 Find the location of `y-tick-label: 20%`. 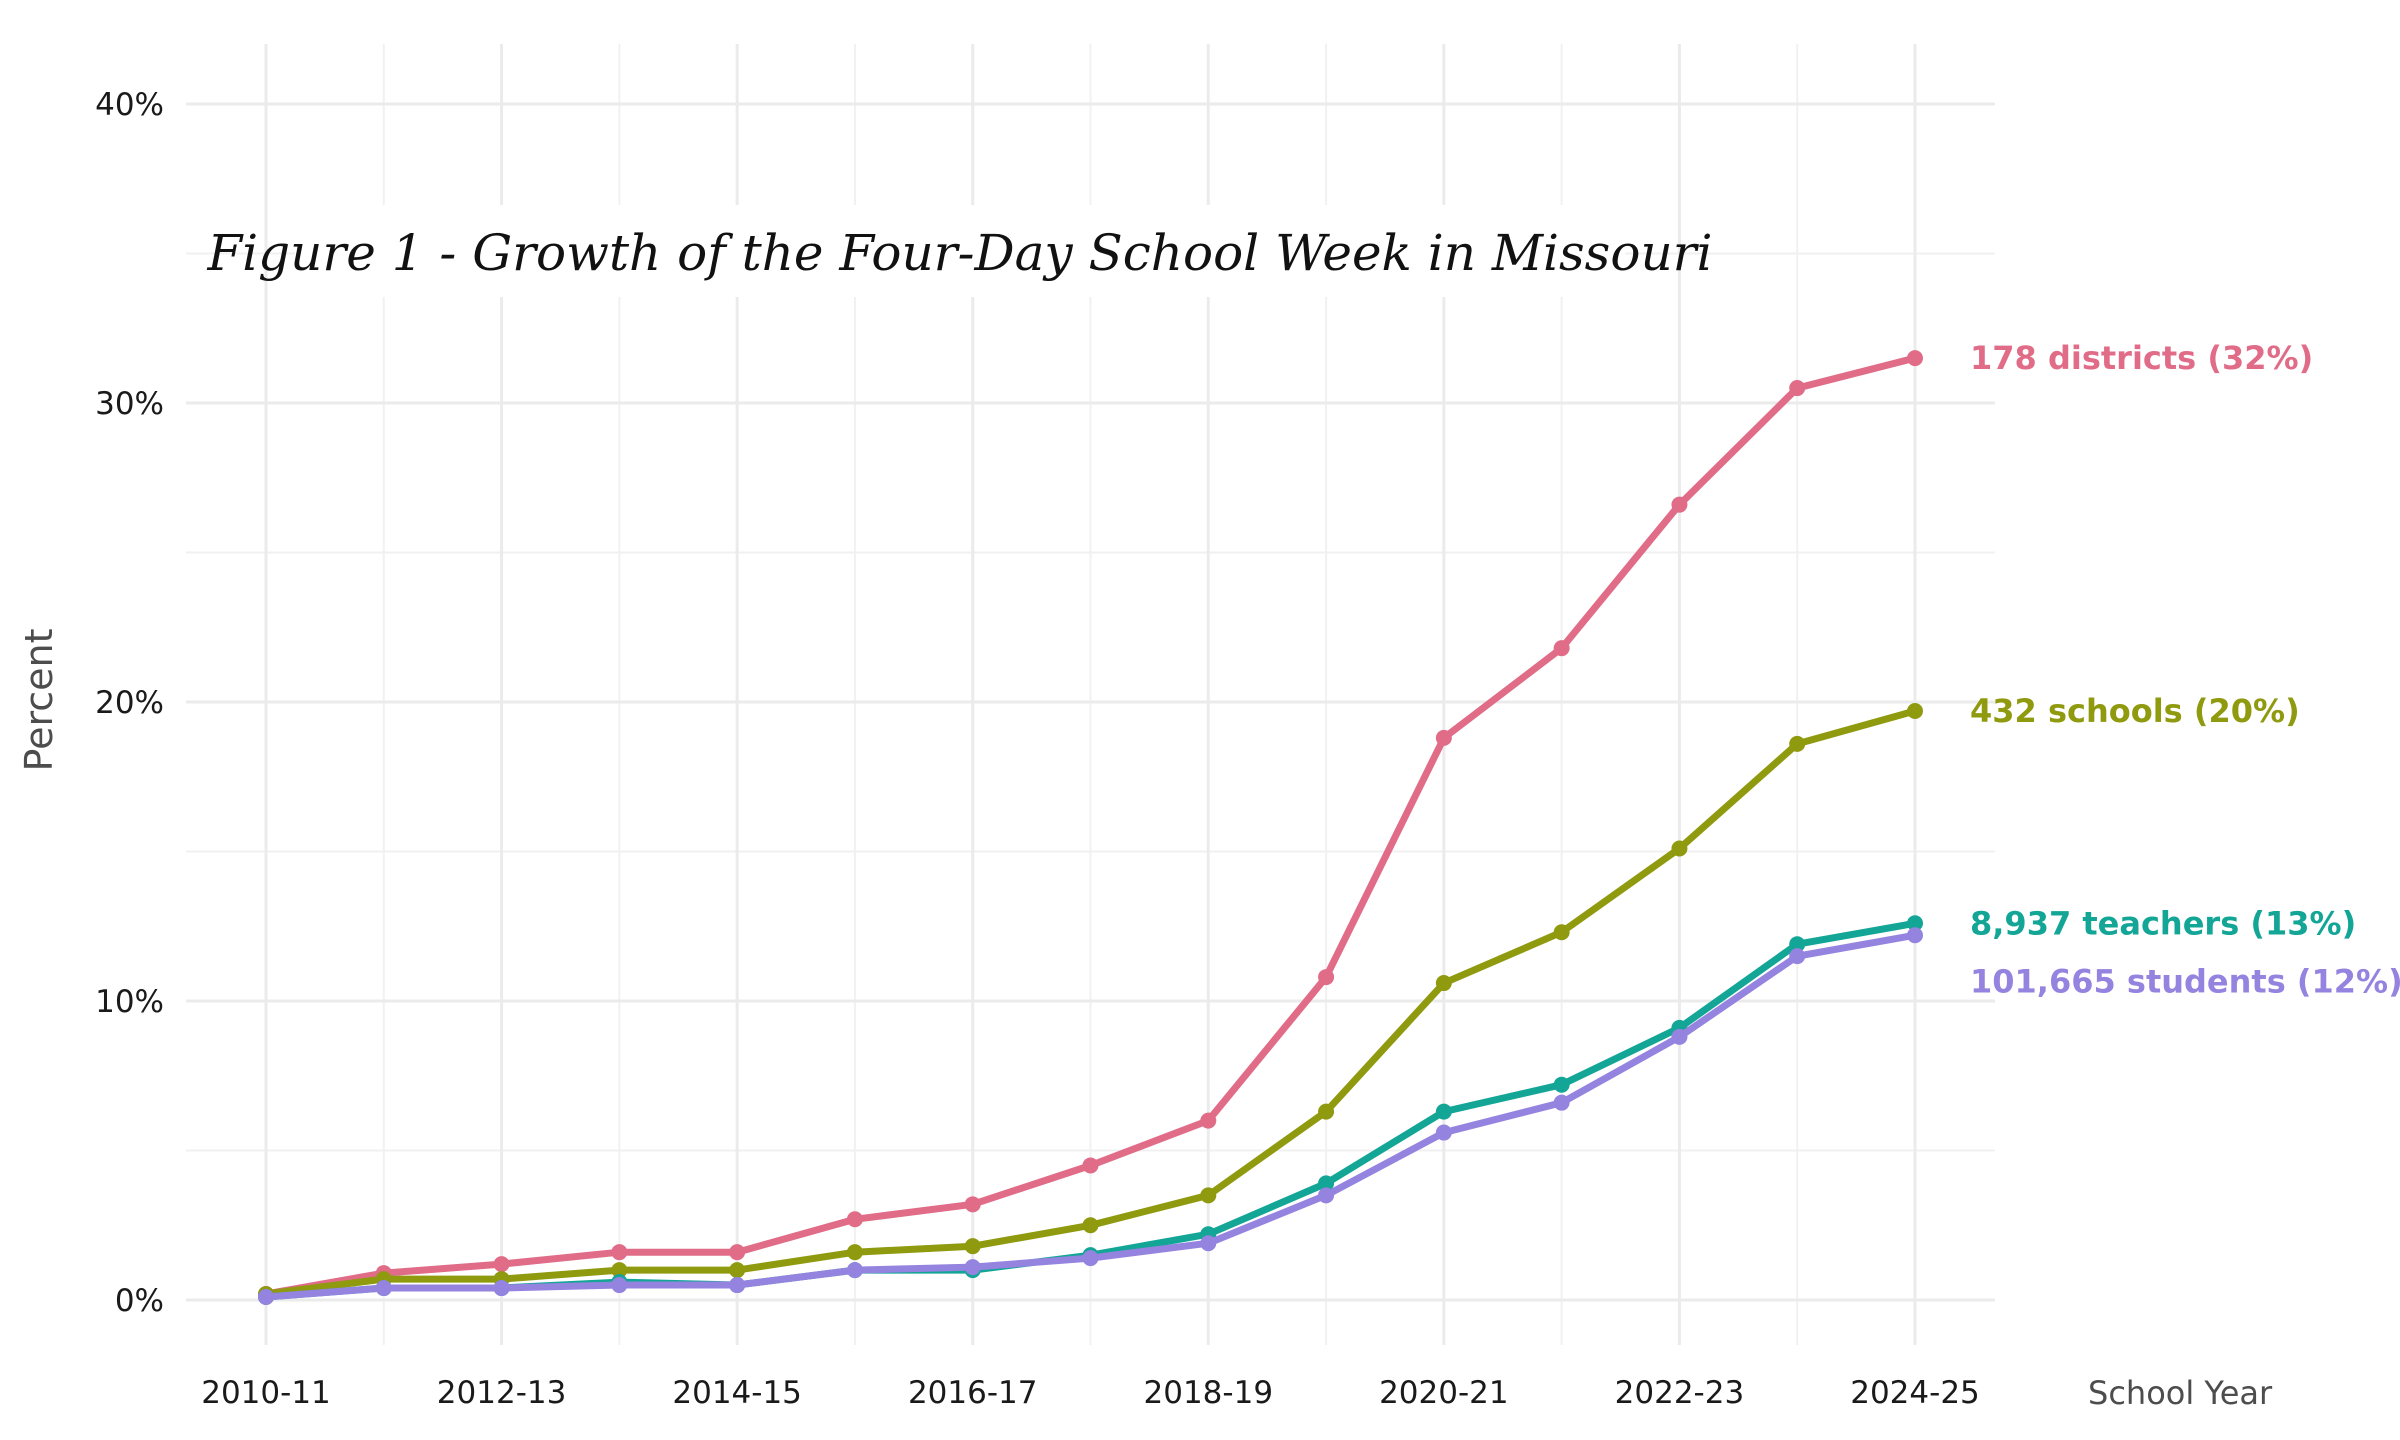

y-tick-label: 20% is located at coordinates (129, 703).